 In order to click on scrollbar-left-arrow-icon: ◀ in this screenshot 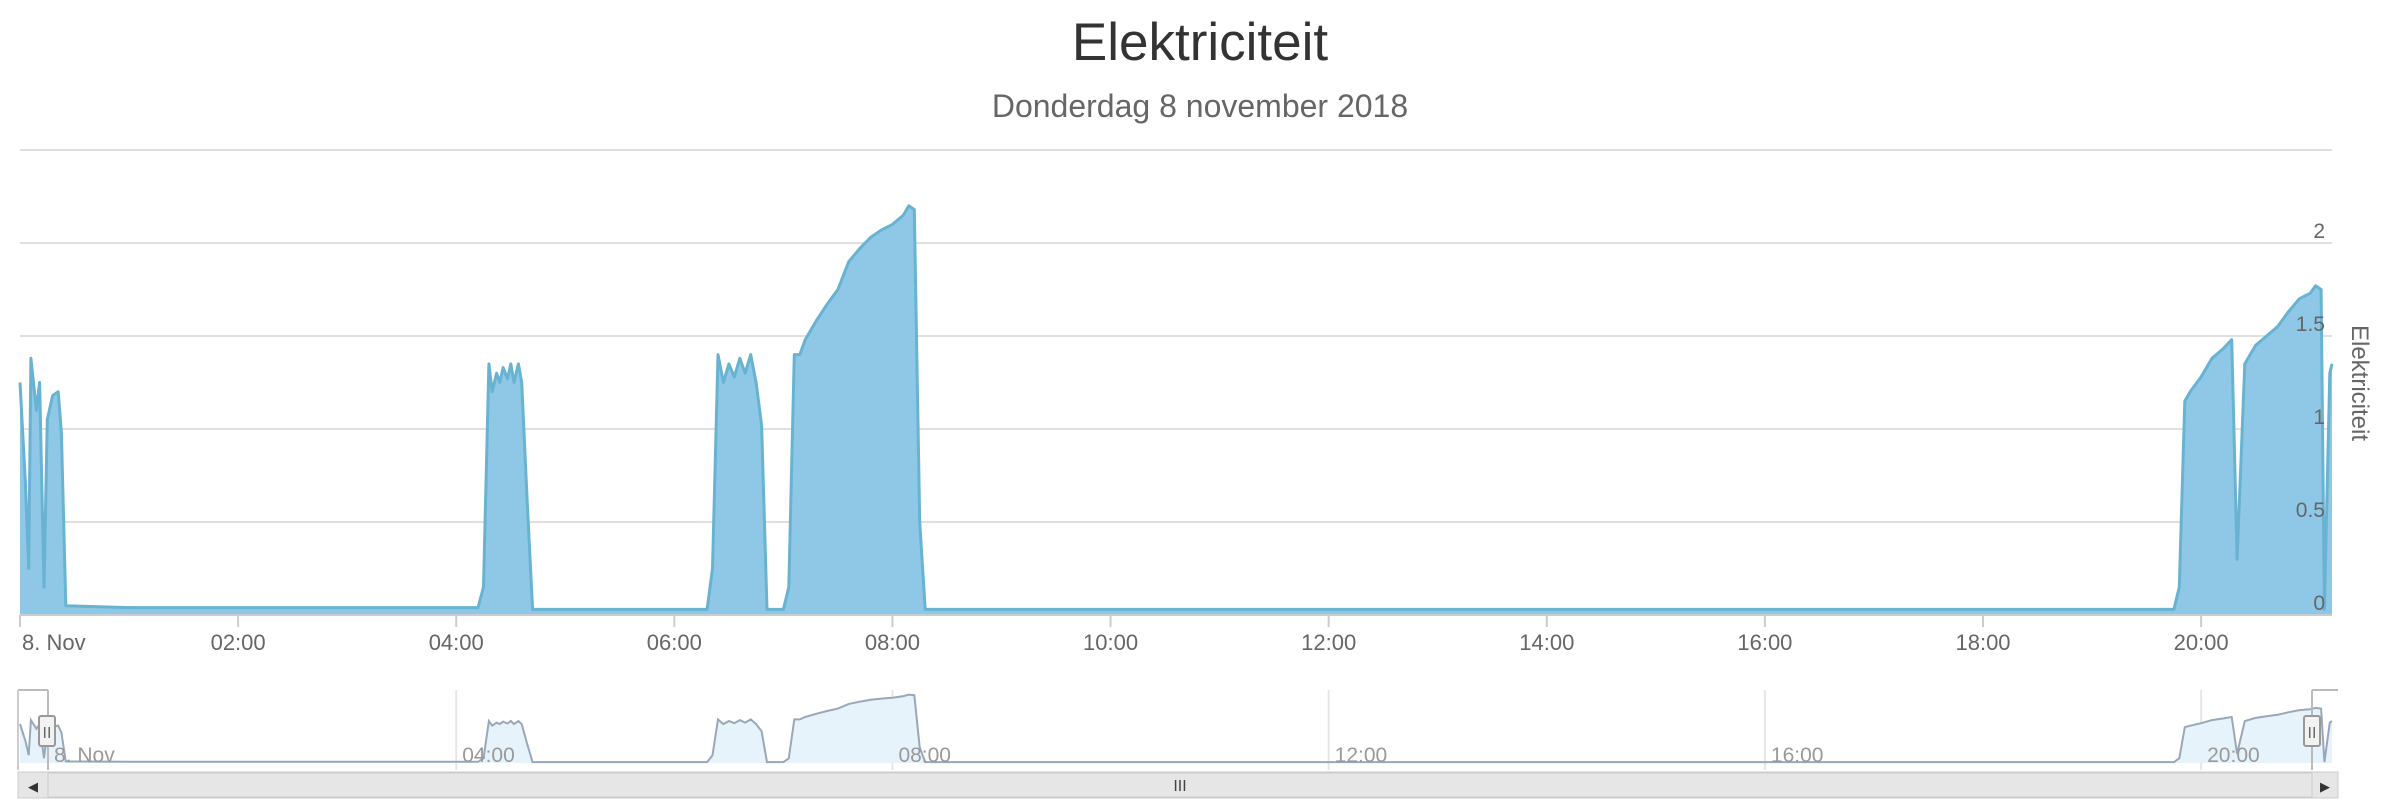, I will do `click(33, 787)`.